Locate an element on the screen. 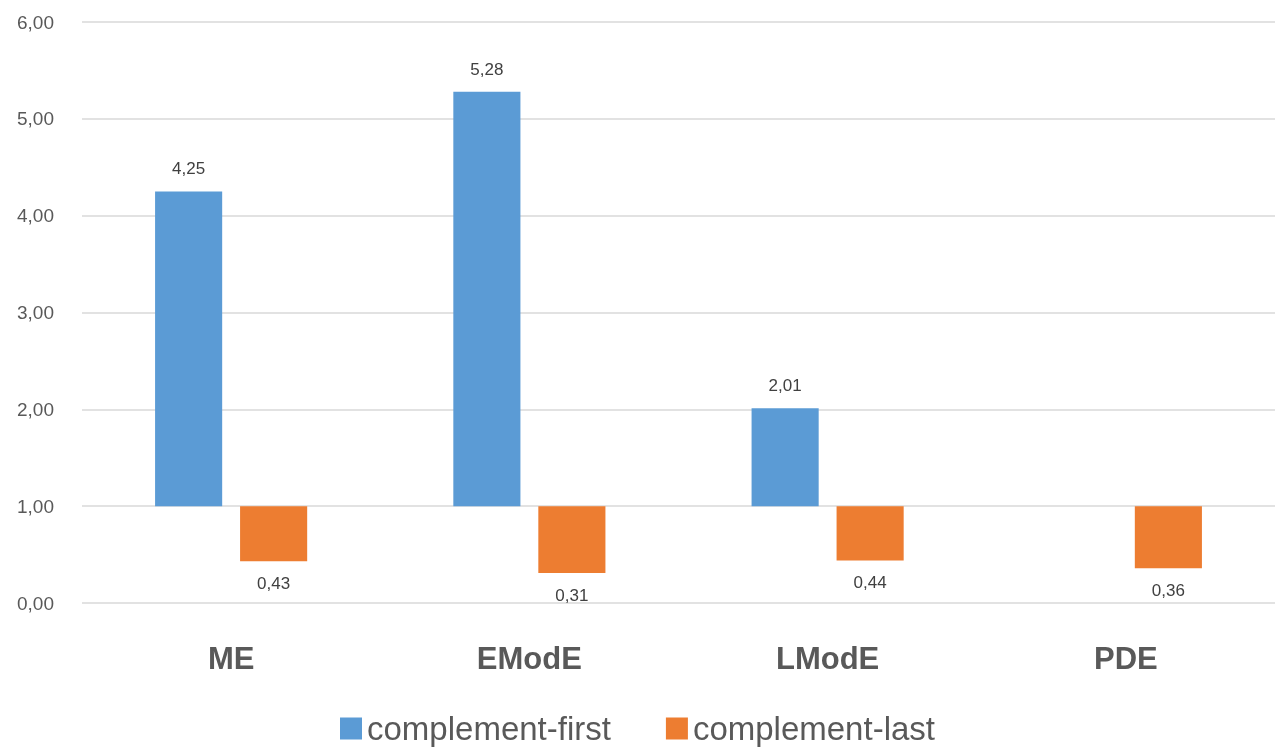 This screenshot has width=1275, height=752. y-tick-label: 3,00 is located at coordinates (35, 312).